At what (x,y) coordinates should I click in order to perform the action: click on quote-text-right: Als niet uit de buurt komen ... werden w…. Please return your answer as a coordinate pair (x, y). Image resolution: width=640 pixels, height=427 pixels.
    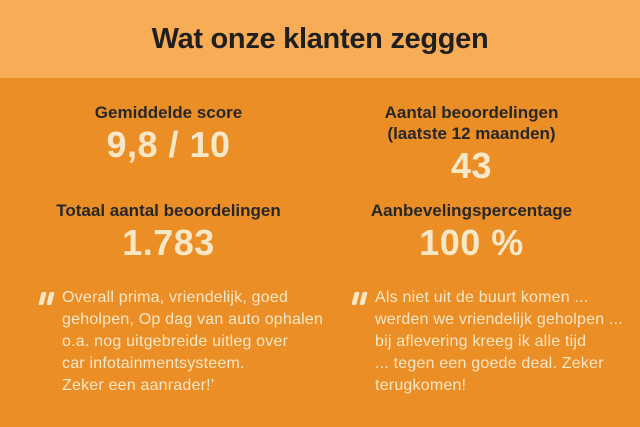
    Looking at the image, I should click on (499, 341).